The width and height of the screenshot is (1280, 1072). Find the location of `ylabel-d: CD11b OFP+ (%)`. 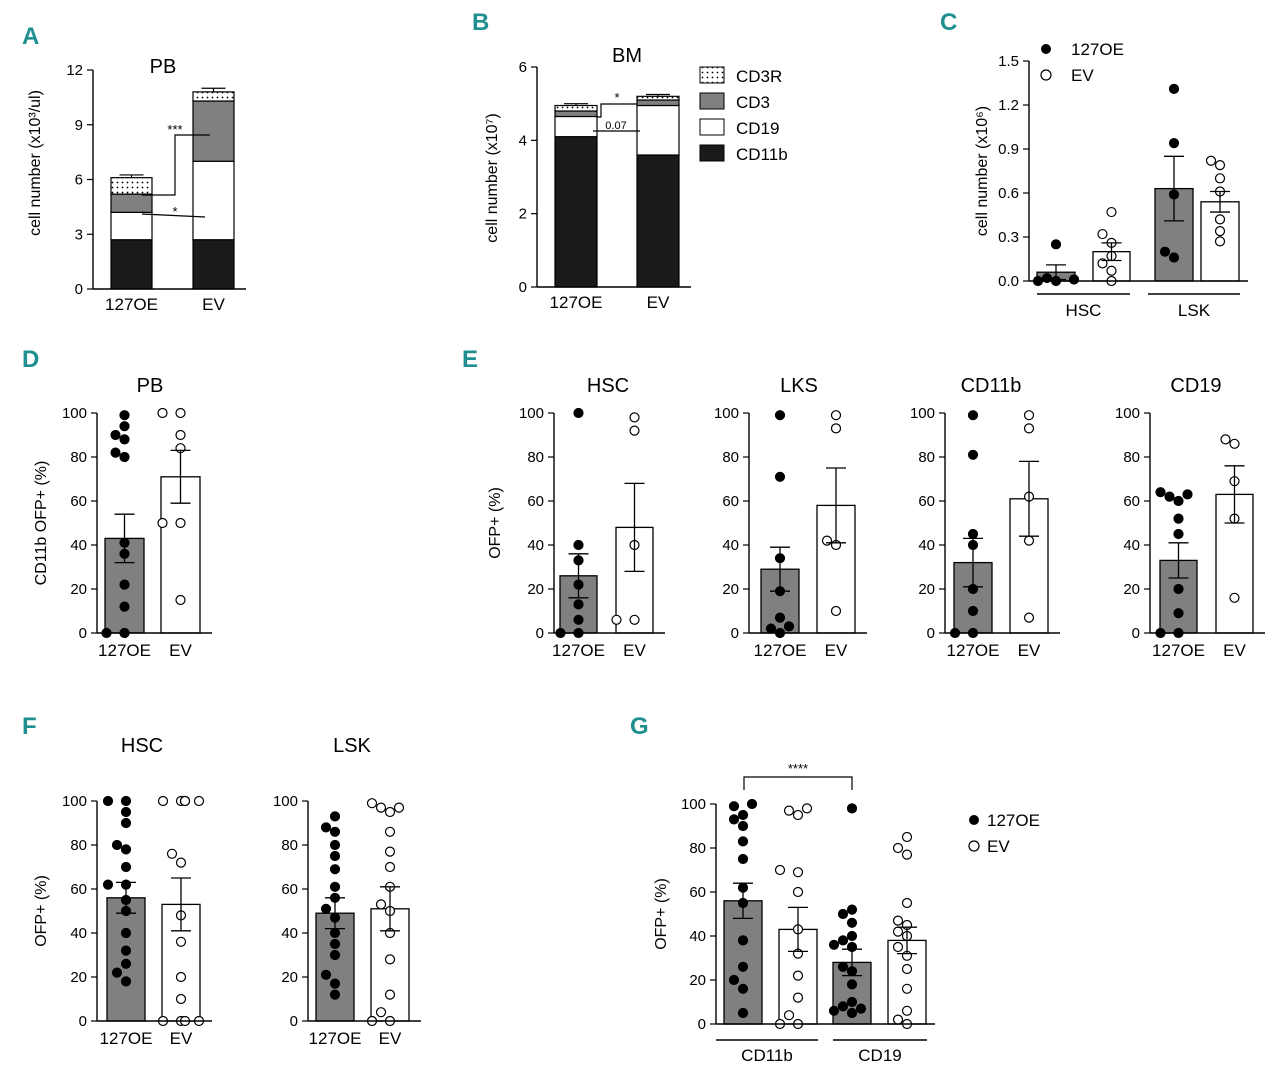

ylabel-d: CD11b OFP+ (%) is located at coordinates (41, 523).